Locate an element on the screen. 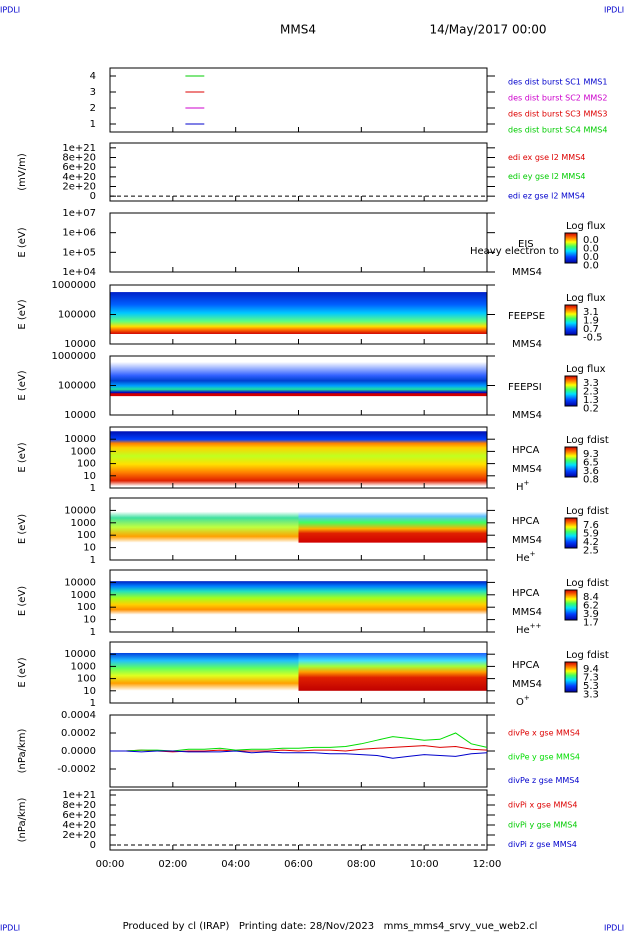 This screenshot has height=934, width=630. colorbar-tick-label: 3.3 is located at coordinates (591, 695).